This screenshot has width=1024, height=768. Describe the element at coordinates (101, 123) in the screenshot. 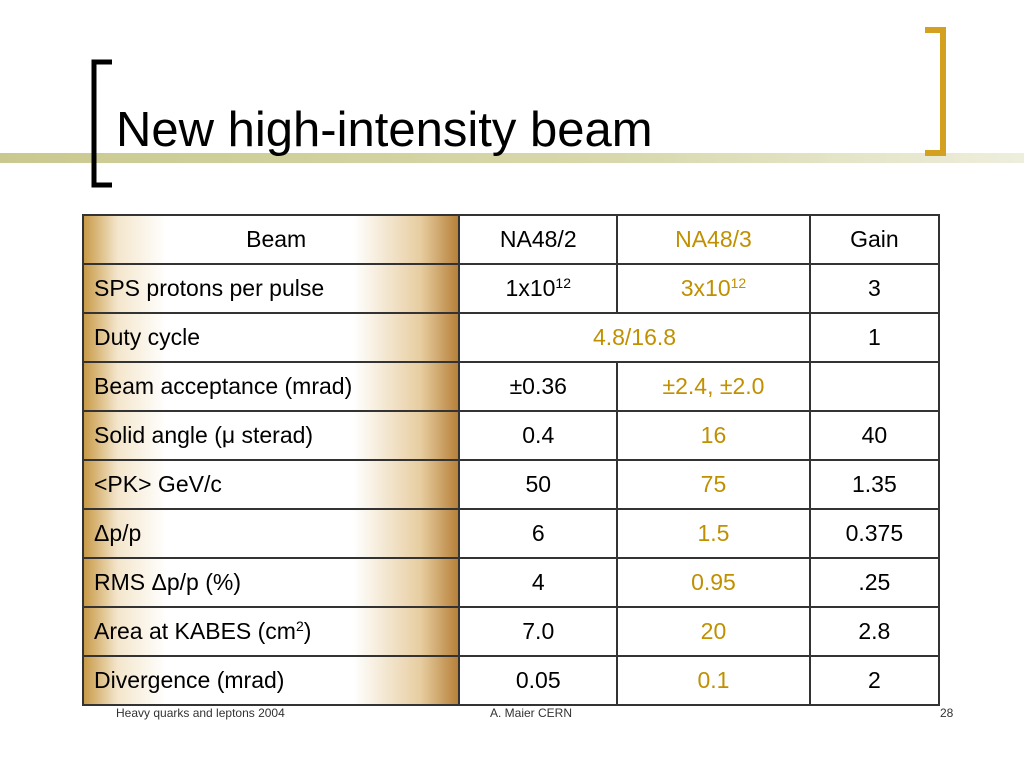

I see `left-bracket` at that location.